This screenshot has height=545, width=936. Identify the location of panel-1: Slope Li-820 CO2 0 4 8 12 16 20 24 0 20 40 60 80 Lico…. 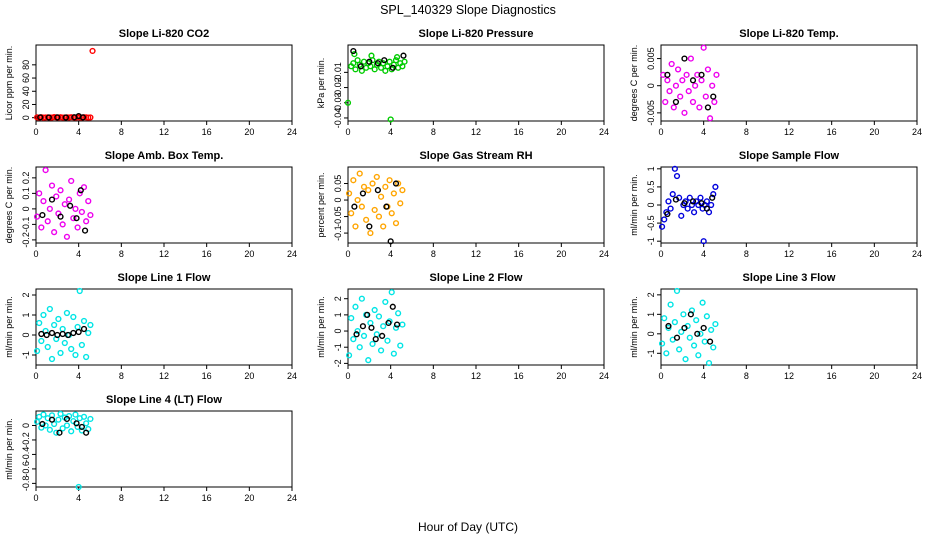
(150, 82).